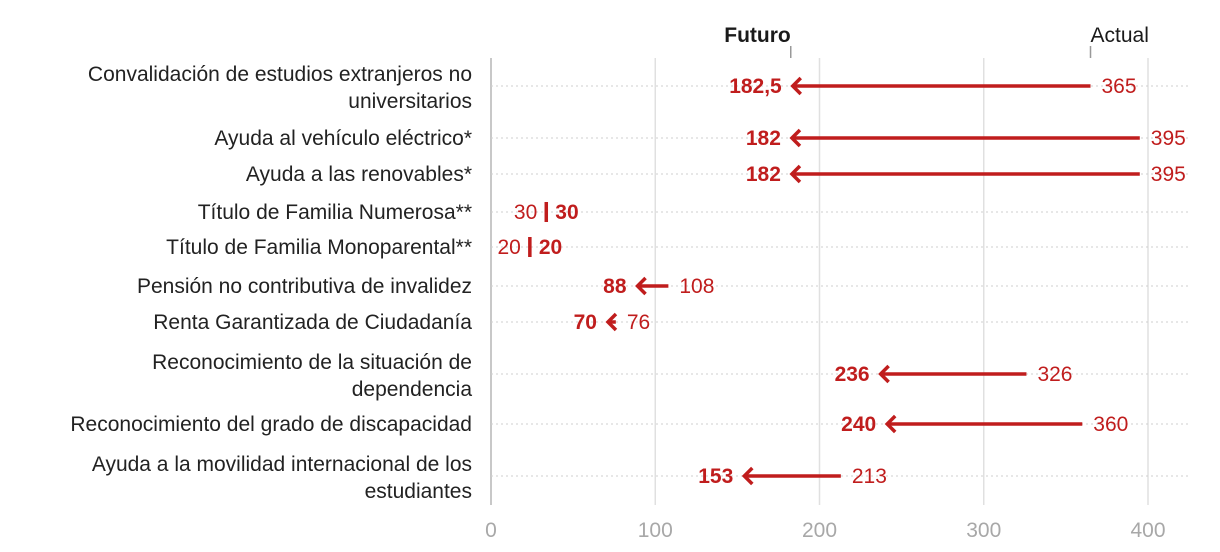 The width and height of the screenshot is (1220, 552). I want to click on category-label: Reconocimiento del grado de discapacidad, so click(271, 424).